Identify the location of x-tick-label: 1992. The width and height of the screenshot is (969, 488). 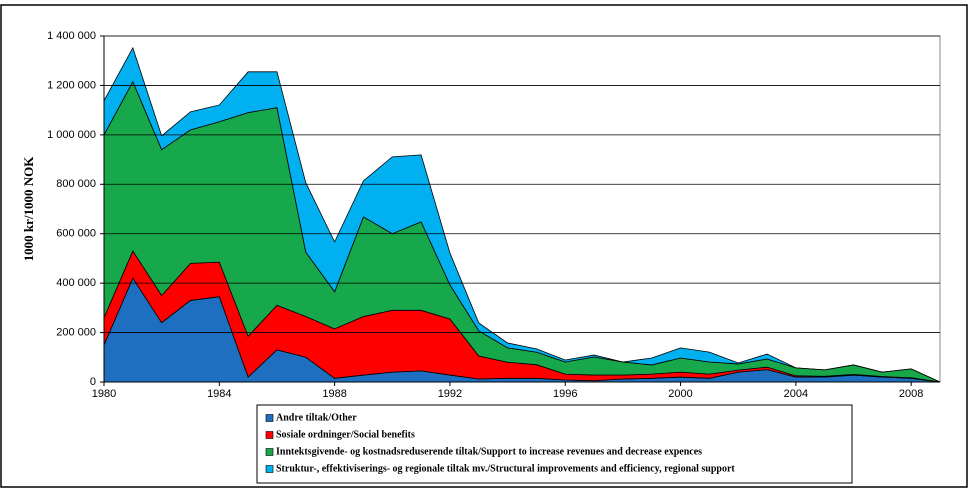
(450, 394).